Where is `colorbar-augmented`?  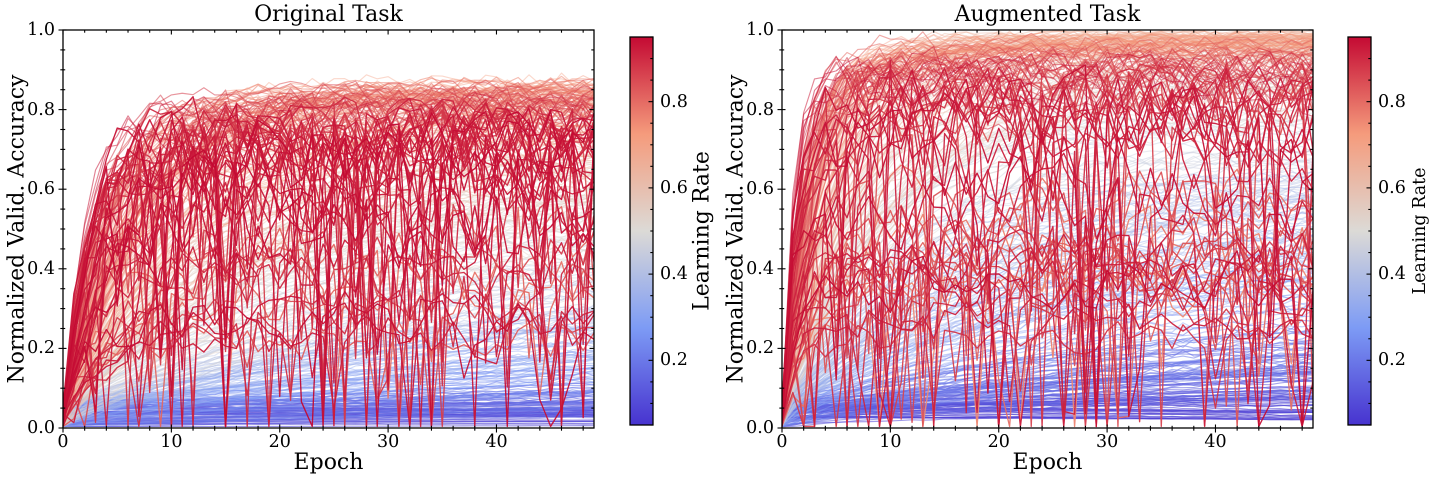 colorbar-augmented is located at coordinates (1359, 231).